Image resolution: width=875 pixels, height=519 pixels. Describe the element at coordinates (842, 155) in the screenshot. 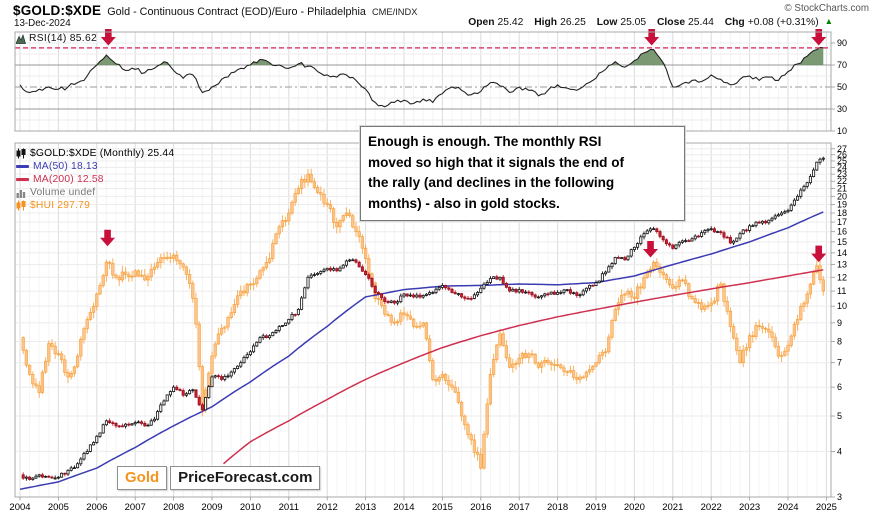

I see `price-axis-tick: 26` at that location.